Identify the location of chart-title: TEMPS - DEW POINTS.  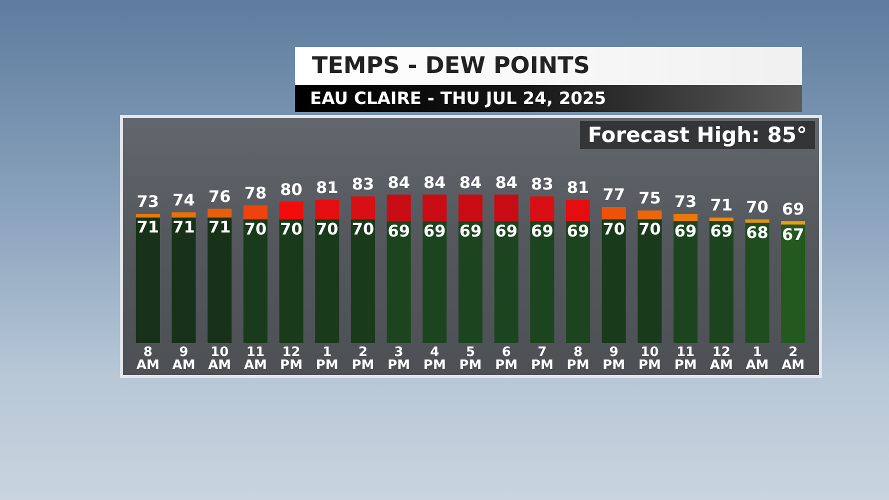
(451, 66).